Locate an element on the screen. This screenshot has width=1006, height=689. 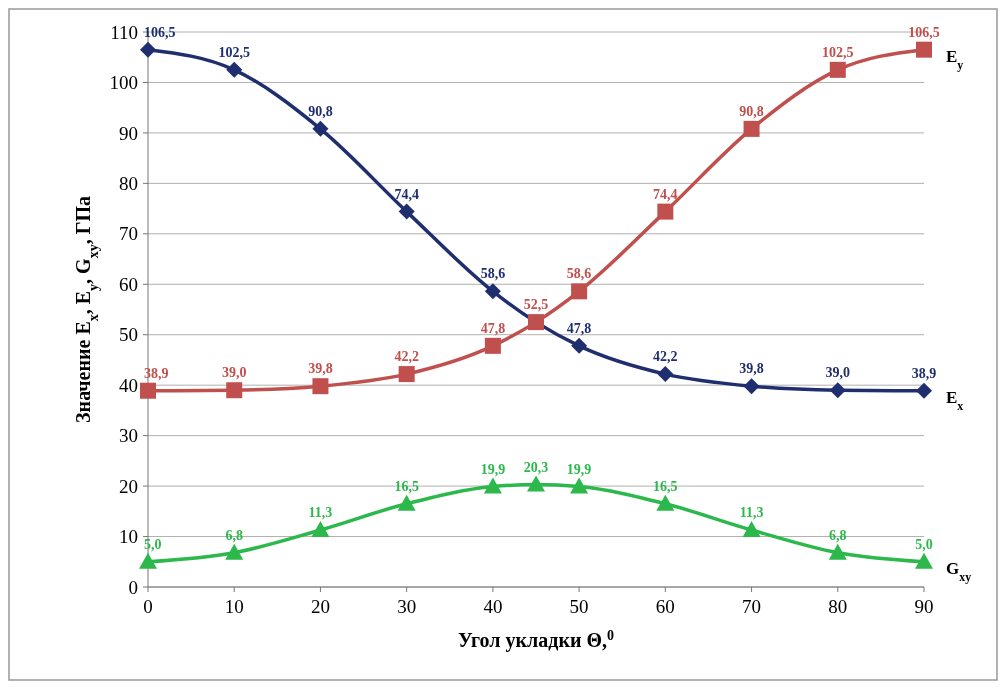
x-tick-label: 40 is located at coordinates (493, 606).